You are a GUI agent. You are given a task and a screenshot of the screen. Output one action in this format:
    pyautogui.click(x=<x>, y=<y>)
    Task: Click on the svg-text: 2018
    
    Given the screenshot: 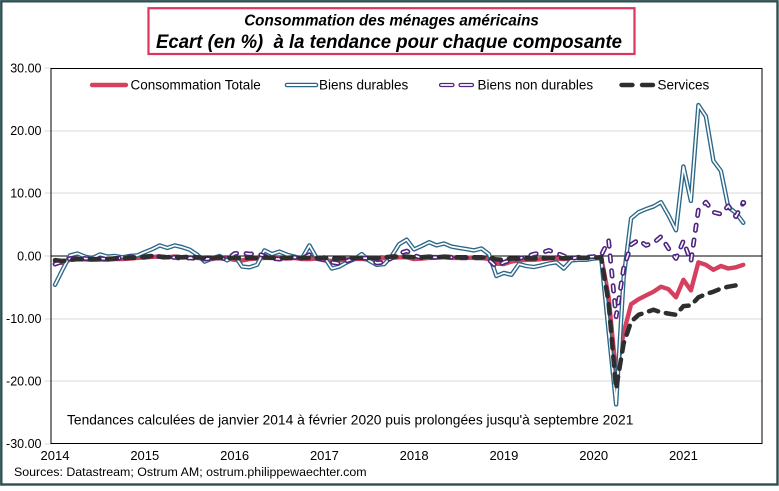 What is the action you would take?
    pyautogui.click(x=414, y=455)
    